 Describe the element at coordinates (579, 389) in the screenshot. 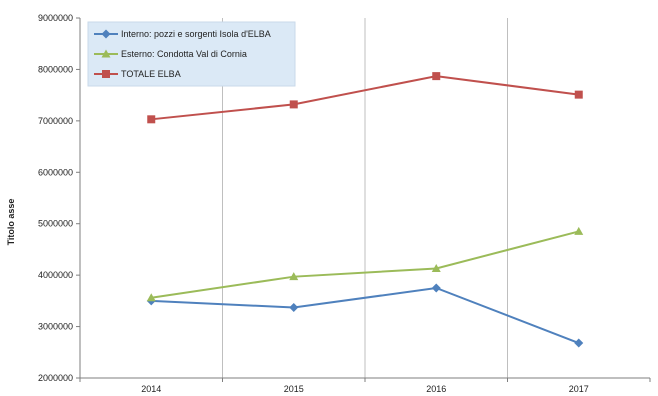

I see `x-tick-label: 2017` at that location.